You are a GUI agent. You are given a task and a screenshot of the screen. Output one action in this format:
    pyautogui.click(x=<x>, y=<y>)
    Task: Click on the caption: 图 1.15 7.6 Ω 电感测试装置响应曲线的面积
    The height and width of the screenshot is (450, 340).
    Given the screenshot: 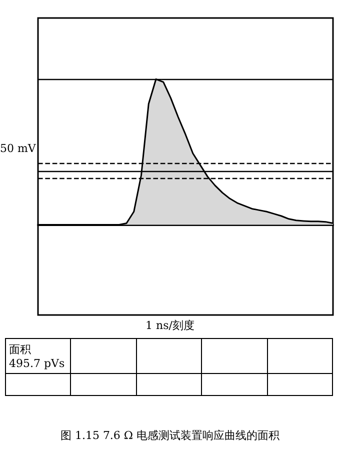 What is the action you would take?
    pyautogui.click(x=170, y=435)
    